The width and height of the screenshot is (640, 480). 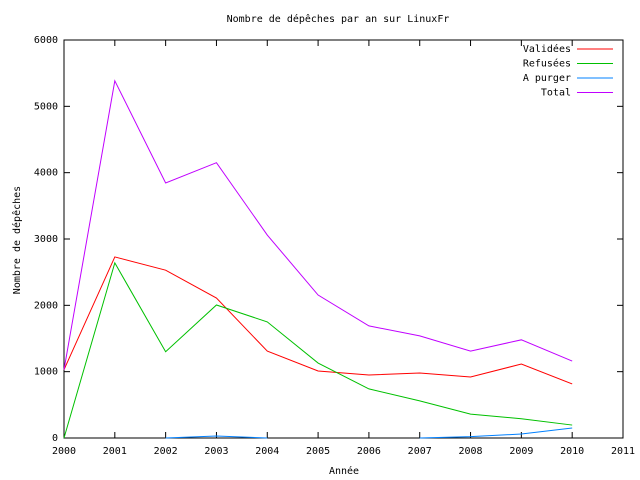 I want to click on x-tick-label: 2001, so click(x=115, y=451).